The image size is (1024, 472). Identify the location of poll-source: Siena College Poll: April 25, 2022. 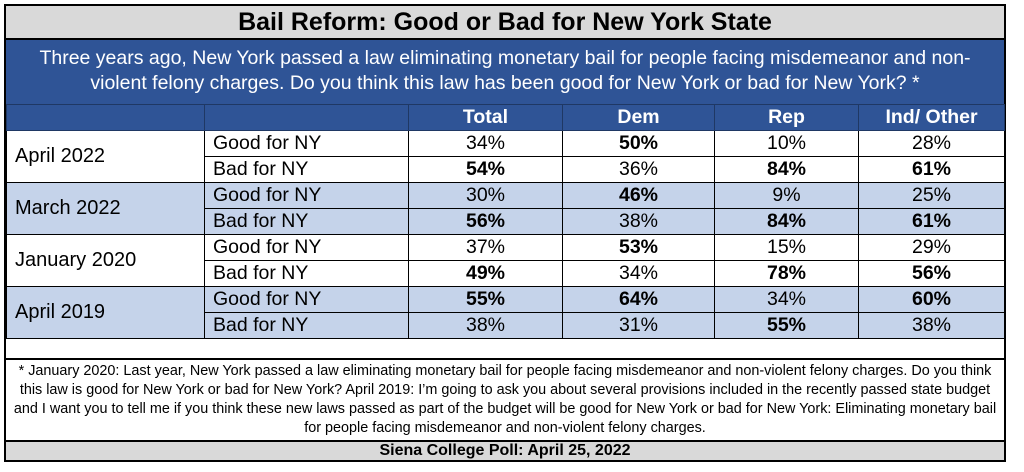
(505, 450).